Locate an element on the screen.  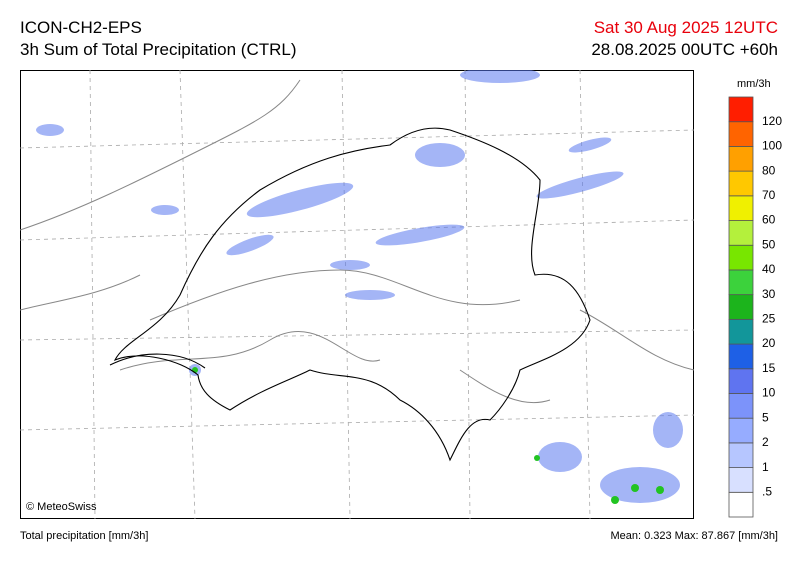
colorbar-label: 60 is located at coordinates (769, 220).